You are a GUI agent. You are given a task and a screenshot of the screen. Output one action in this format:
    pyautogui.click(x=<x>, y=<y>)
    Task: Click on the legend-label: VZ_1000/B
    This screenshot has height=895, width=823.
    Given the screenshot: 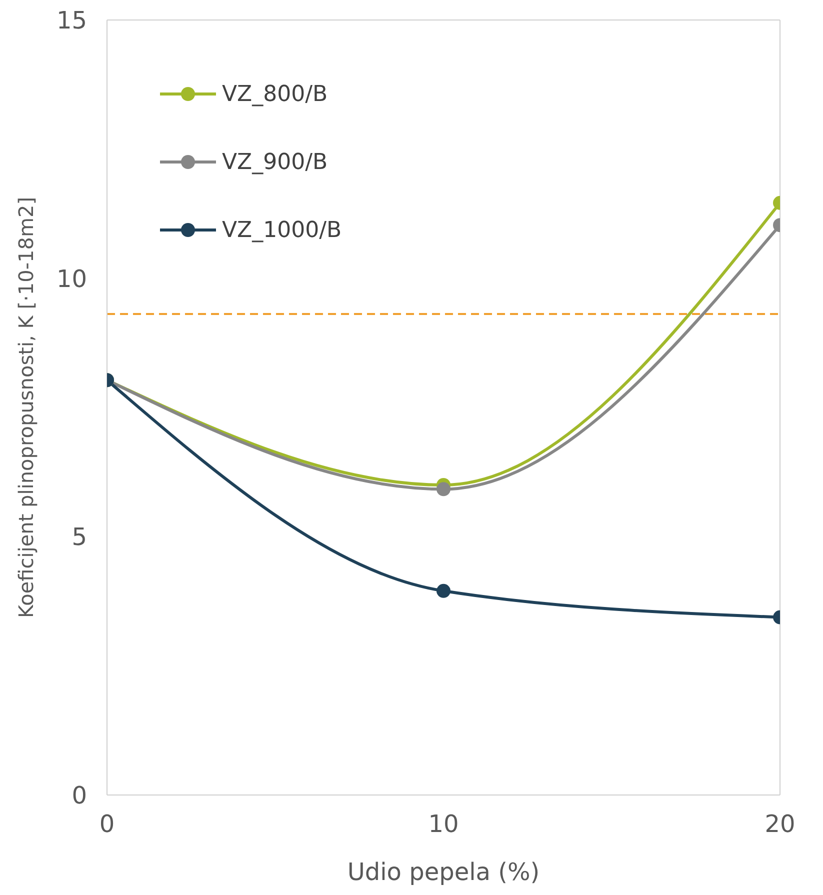 What is the action you would take?
    pyautogui.click(x=282, y=230)
    